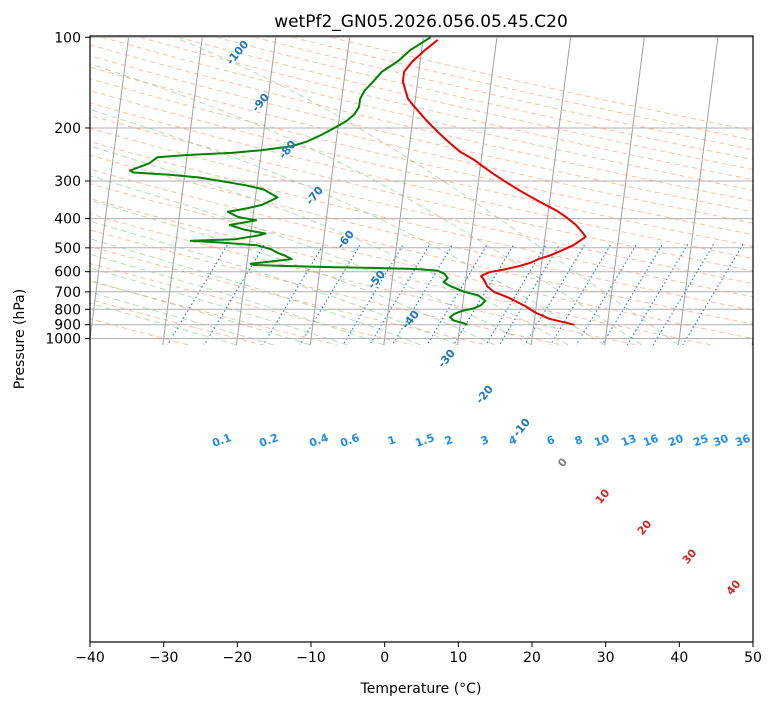 This screenshot has height=708, width=775. I want to click on x-tick-label: −30, so click(164, 658).